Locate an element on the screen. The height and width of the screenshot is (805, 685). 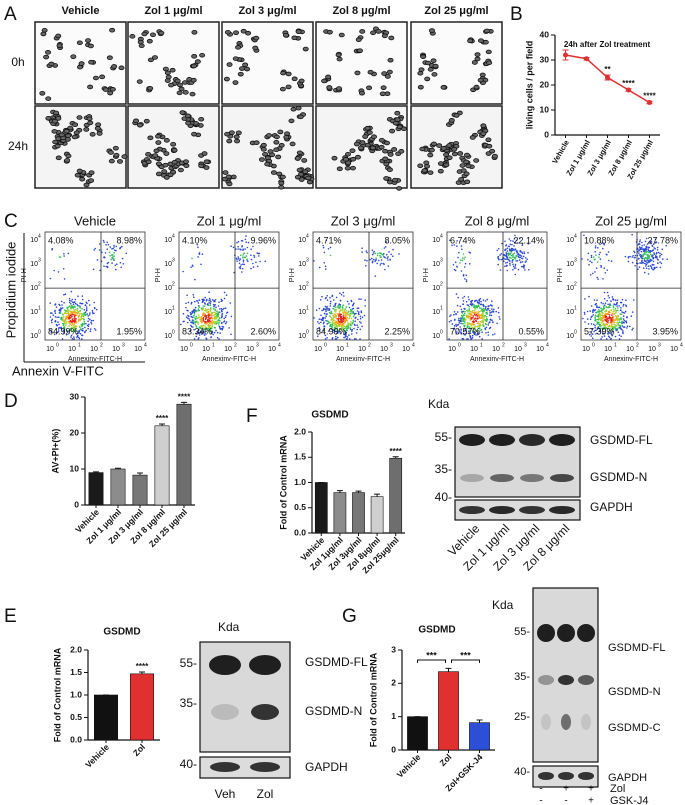
row-label: 24h is located at coordinates (18, 146).